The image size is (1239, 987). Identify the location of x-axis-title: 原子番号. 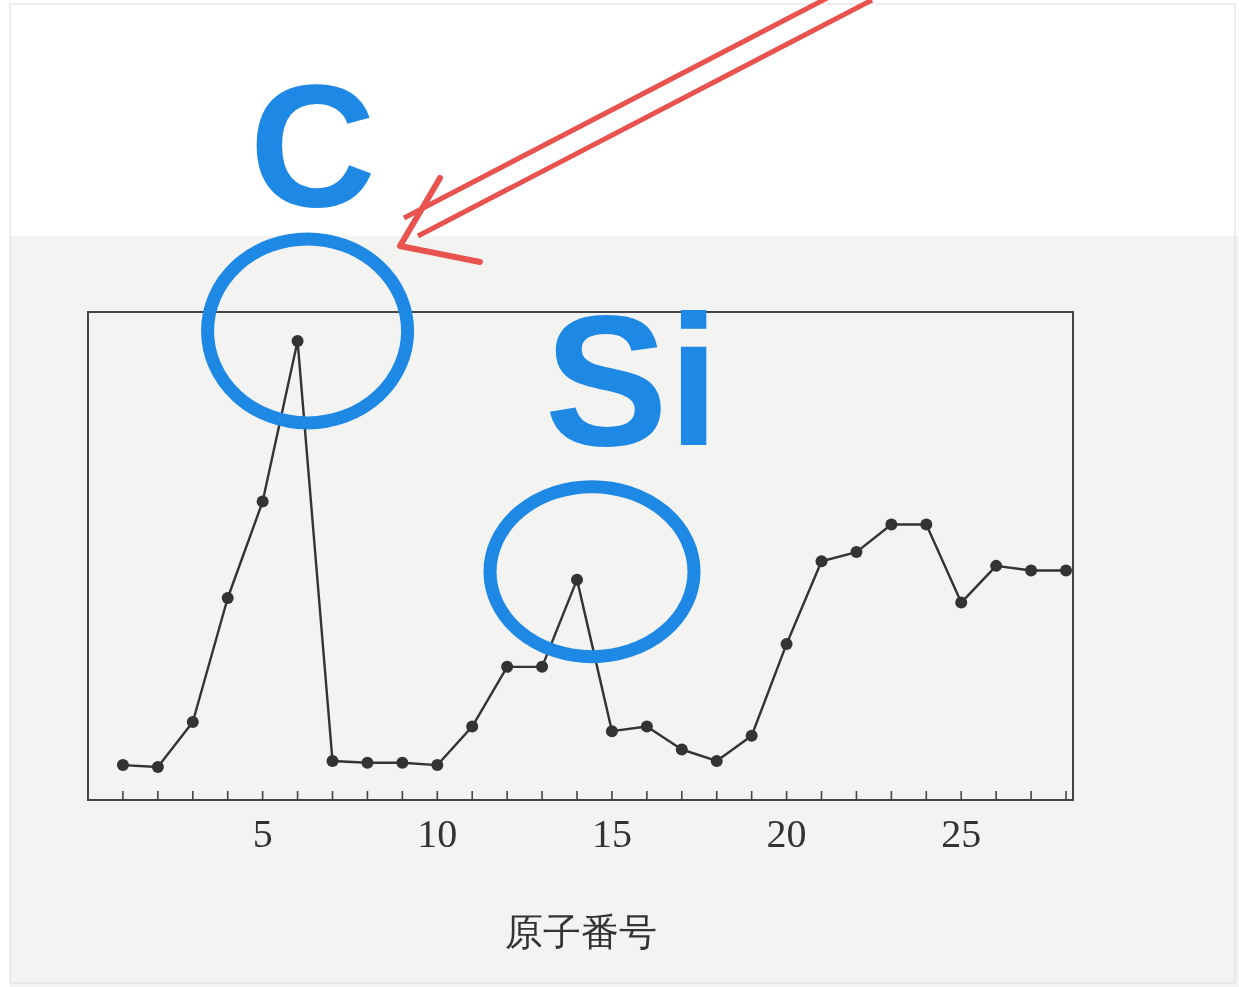
(580, 932).